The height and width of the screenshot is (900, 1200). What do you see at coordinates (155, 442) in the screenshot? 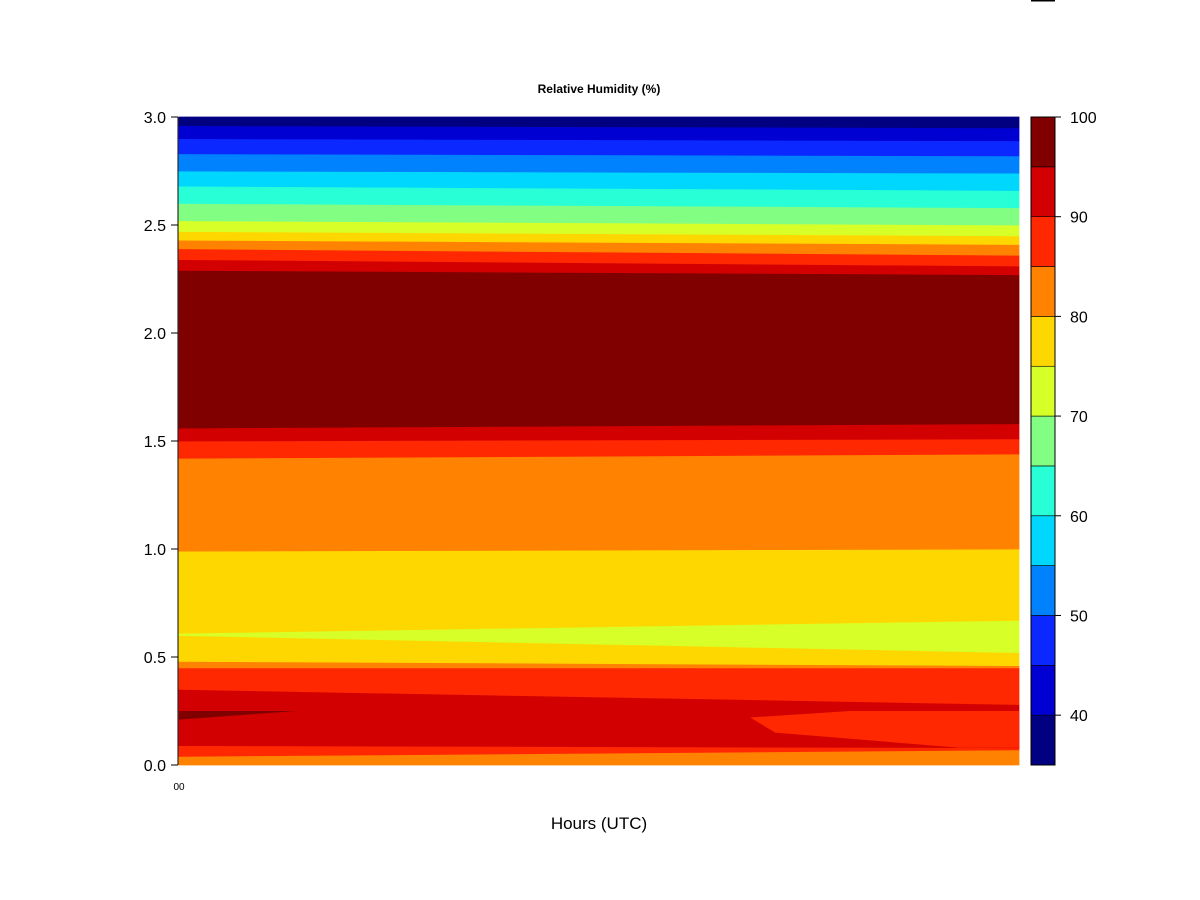
I see `y-tick-label: 1.5` at bounding box center [155, 442].